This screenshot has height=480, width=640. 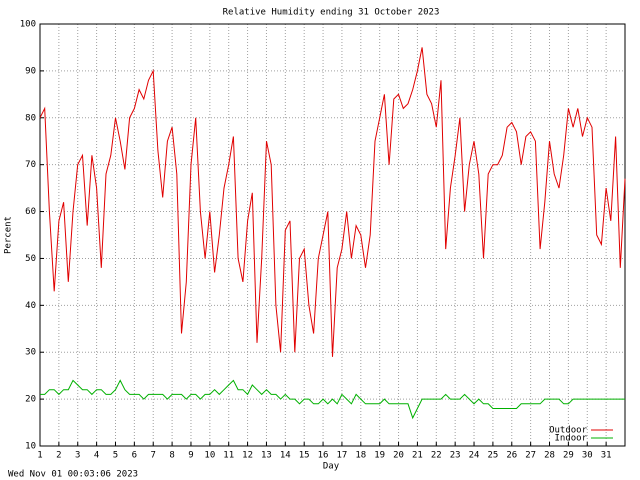 What do you see at coordinates (171, 456) in the screenshot?
I see `x-tick-label: 8` at bounding box center [171, 456].